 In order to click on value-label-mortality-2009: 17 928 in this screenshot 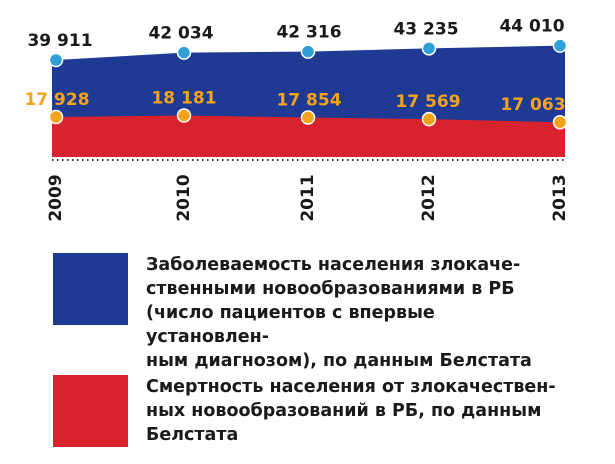, I will do `click(56, 100)`.